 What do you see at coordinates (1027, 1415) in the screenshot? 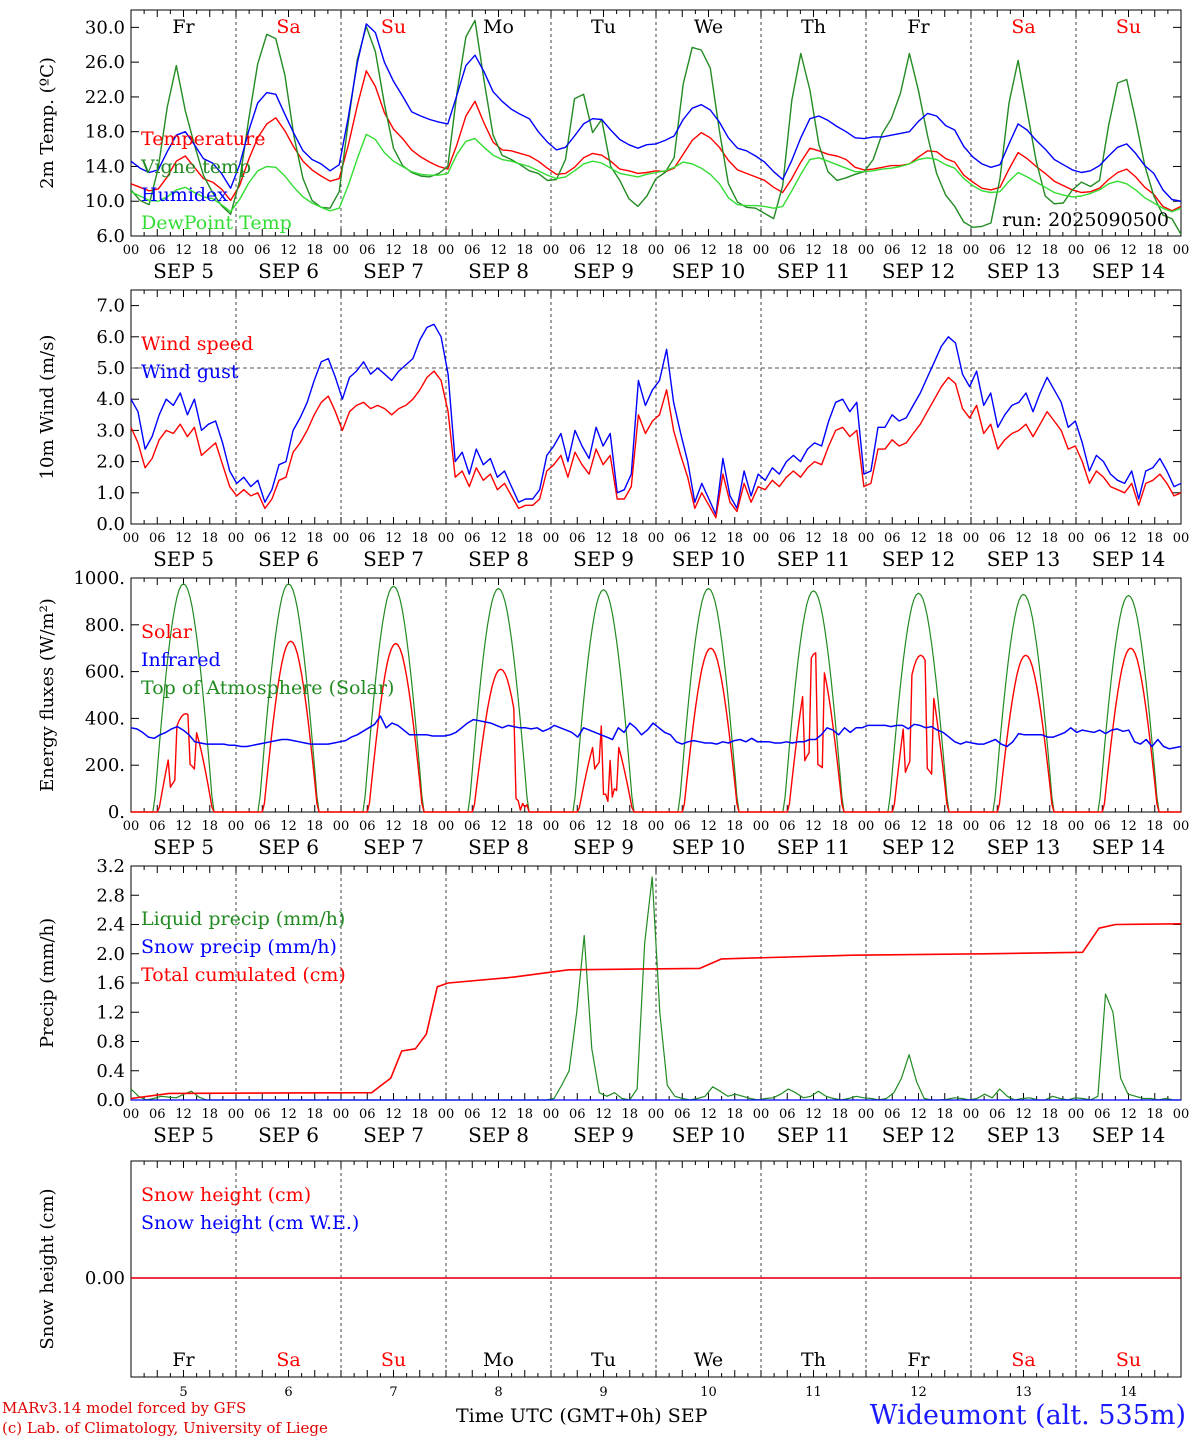
I see `station-title: Wideumont (alt. 535m)` at bounding box center [1027, 1415].